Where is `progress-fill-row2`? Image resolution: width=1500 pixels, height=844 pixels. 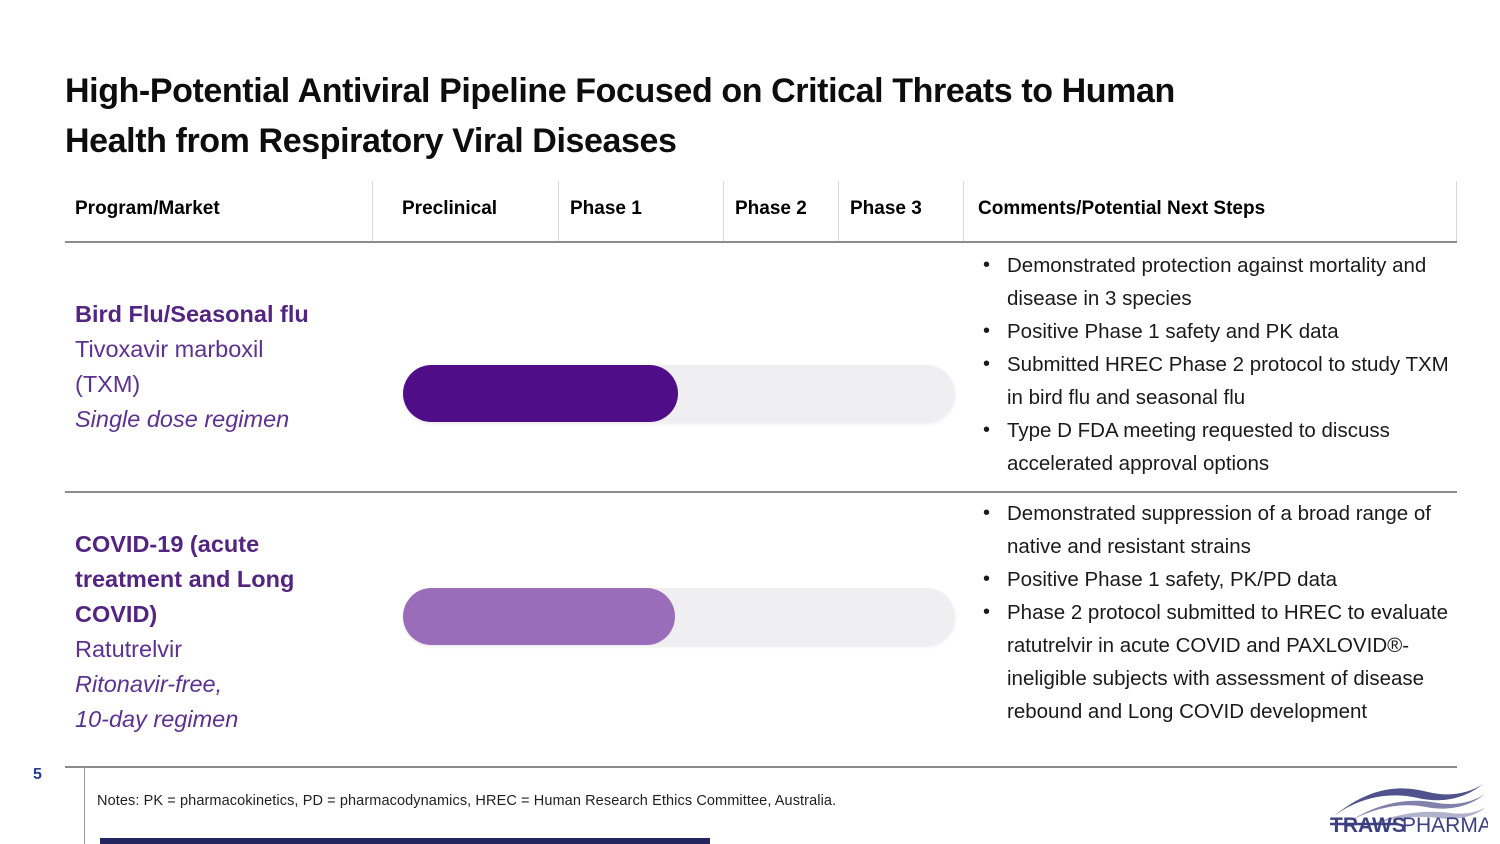
progress-fill-row2 is located at coordinates (539, 616).